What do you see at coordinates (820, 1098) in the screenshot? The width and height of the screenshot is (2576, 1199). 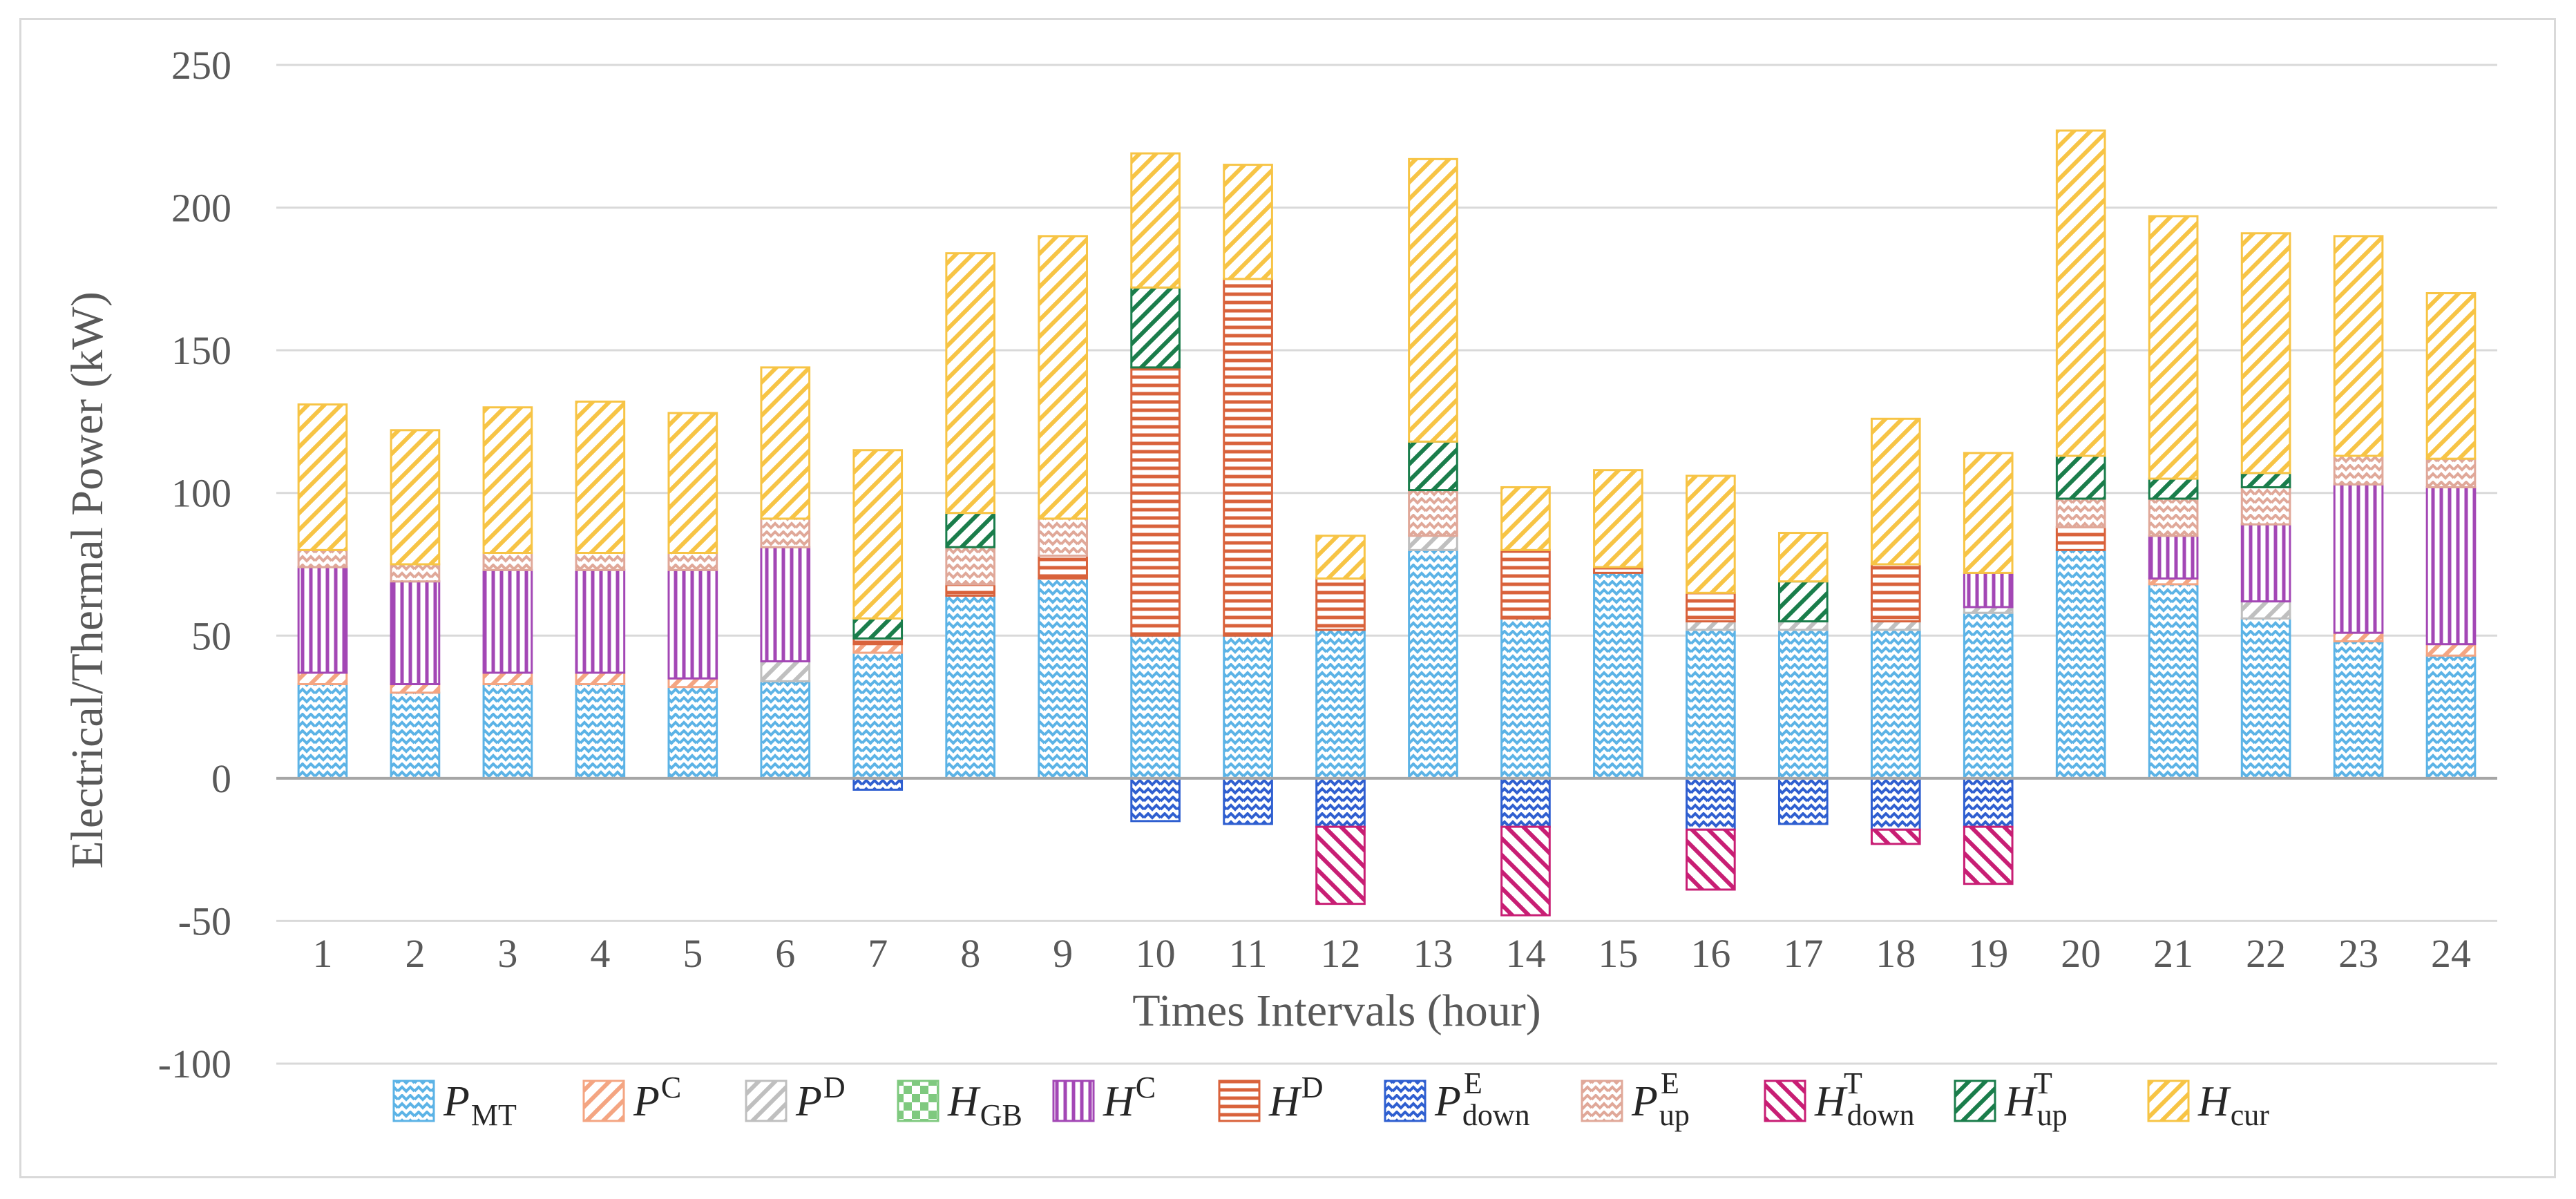 I see `legend-label: PD` at bounding box center [820, 1098].